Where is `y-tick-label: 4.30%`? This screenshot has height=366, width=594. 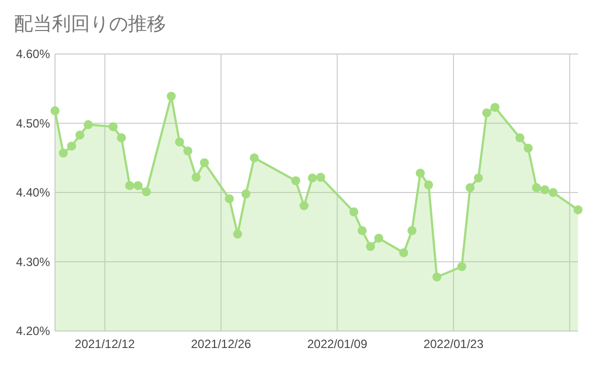
y-tick-label: 4.30% is located at coordinates (33, 261).